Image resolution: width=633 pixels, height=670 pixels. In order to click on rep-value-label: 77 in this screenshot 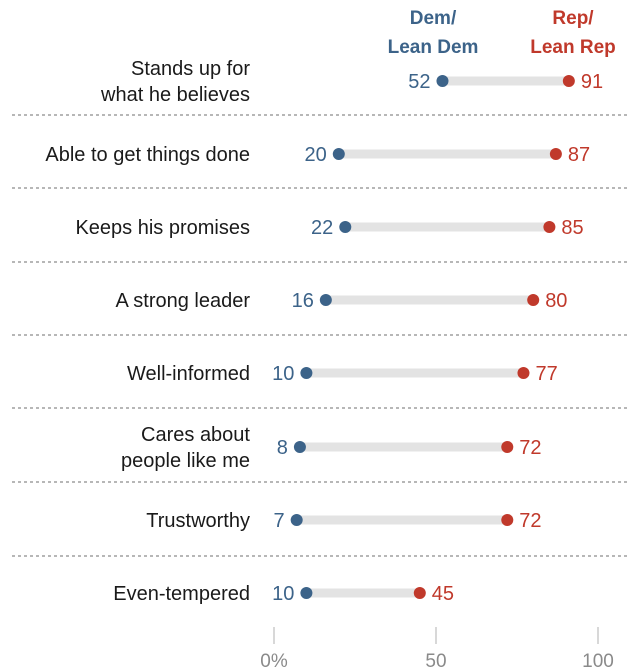, I will do `click(546, 374)`.